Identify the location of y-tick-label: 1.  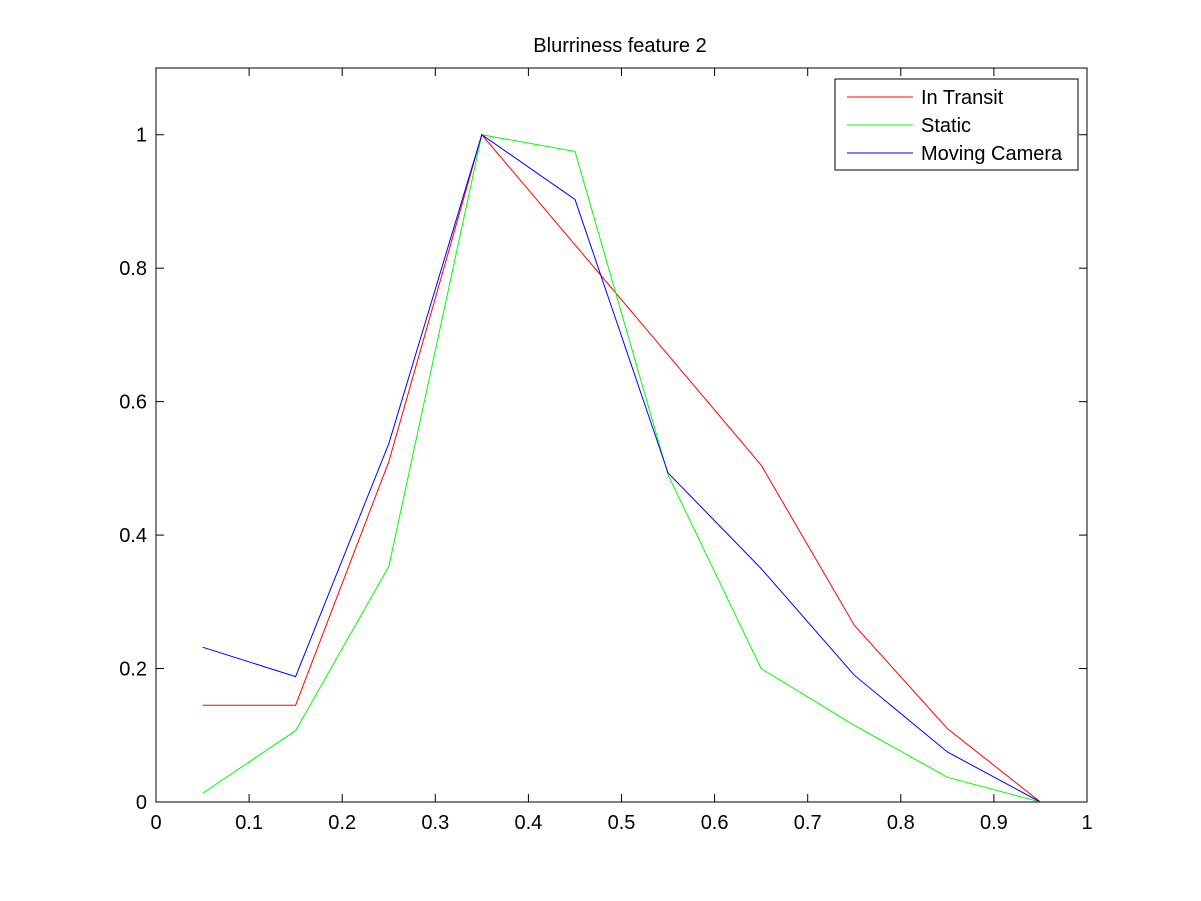
(141, 136).